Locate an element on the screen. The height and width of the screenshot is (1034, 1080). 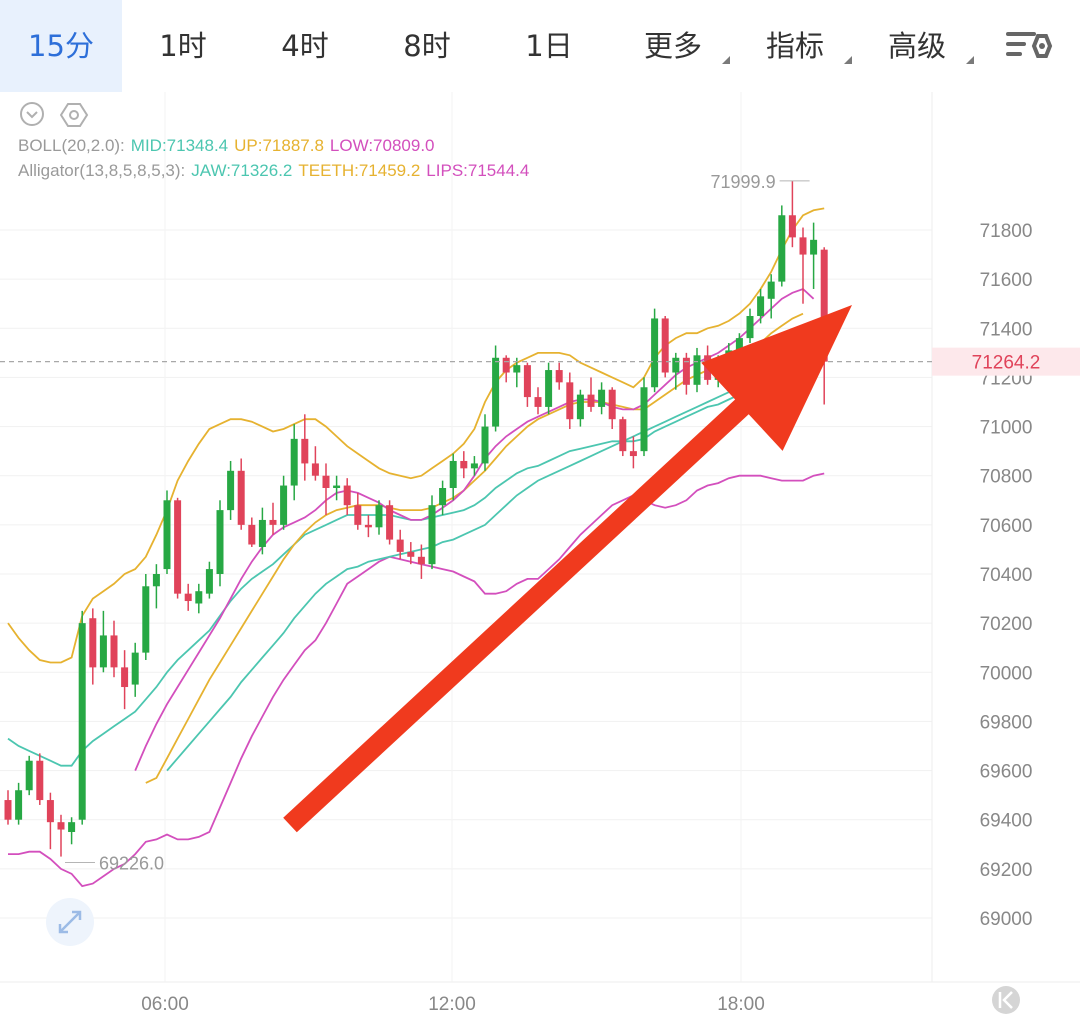
timeframe-tab-bar: 15分 1时 4时 8时 1日 更多 指标 高级 is located at coordinates (540, 46).